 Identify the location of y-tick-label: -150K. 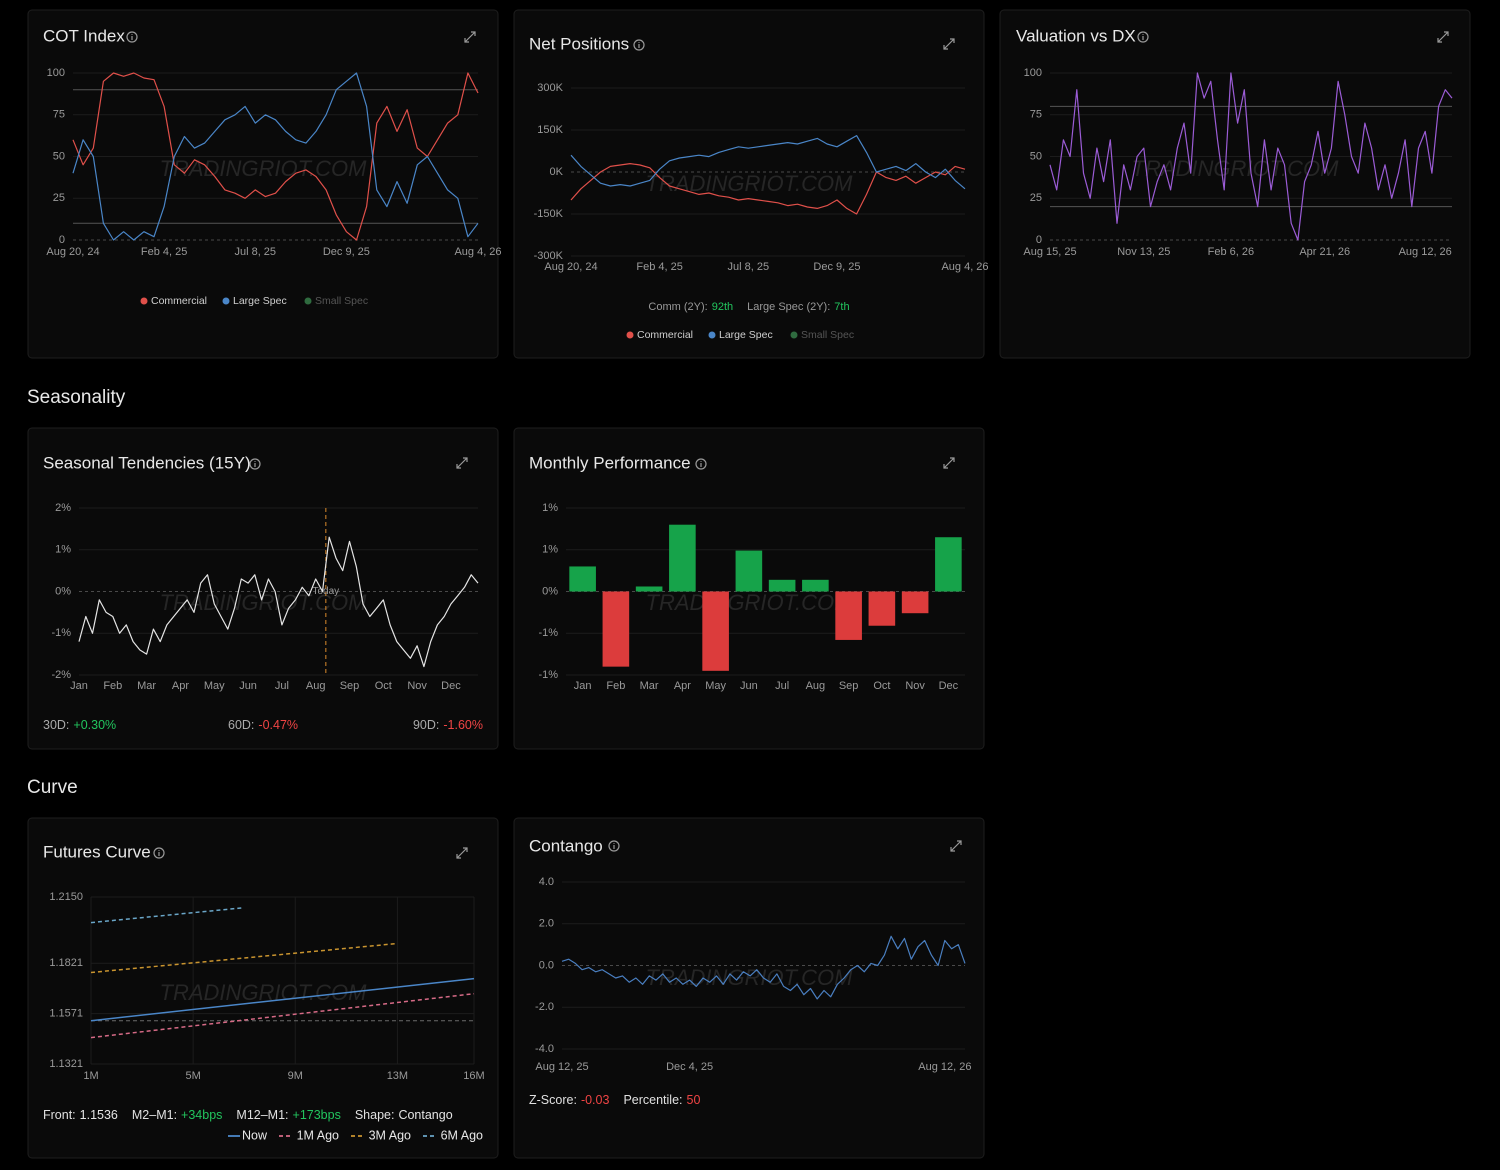
(549, 214).